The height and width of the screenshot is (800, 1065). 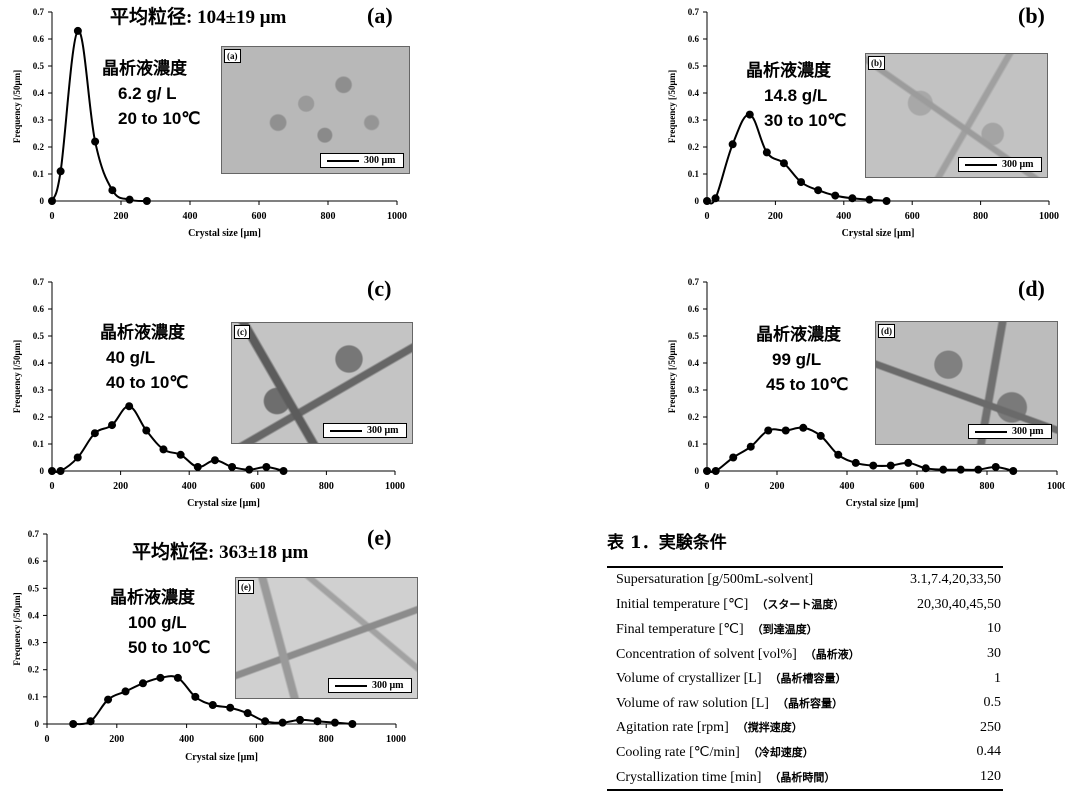 I want to click on table-row: Agitation rate [rpm] （撹拌速度） 250, so click(x=805, y=728).